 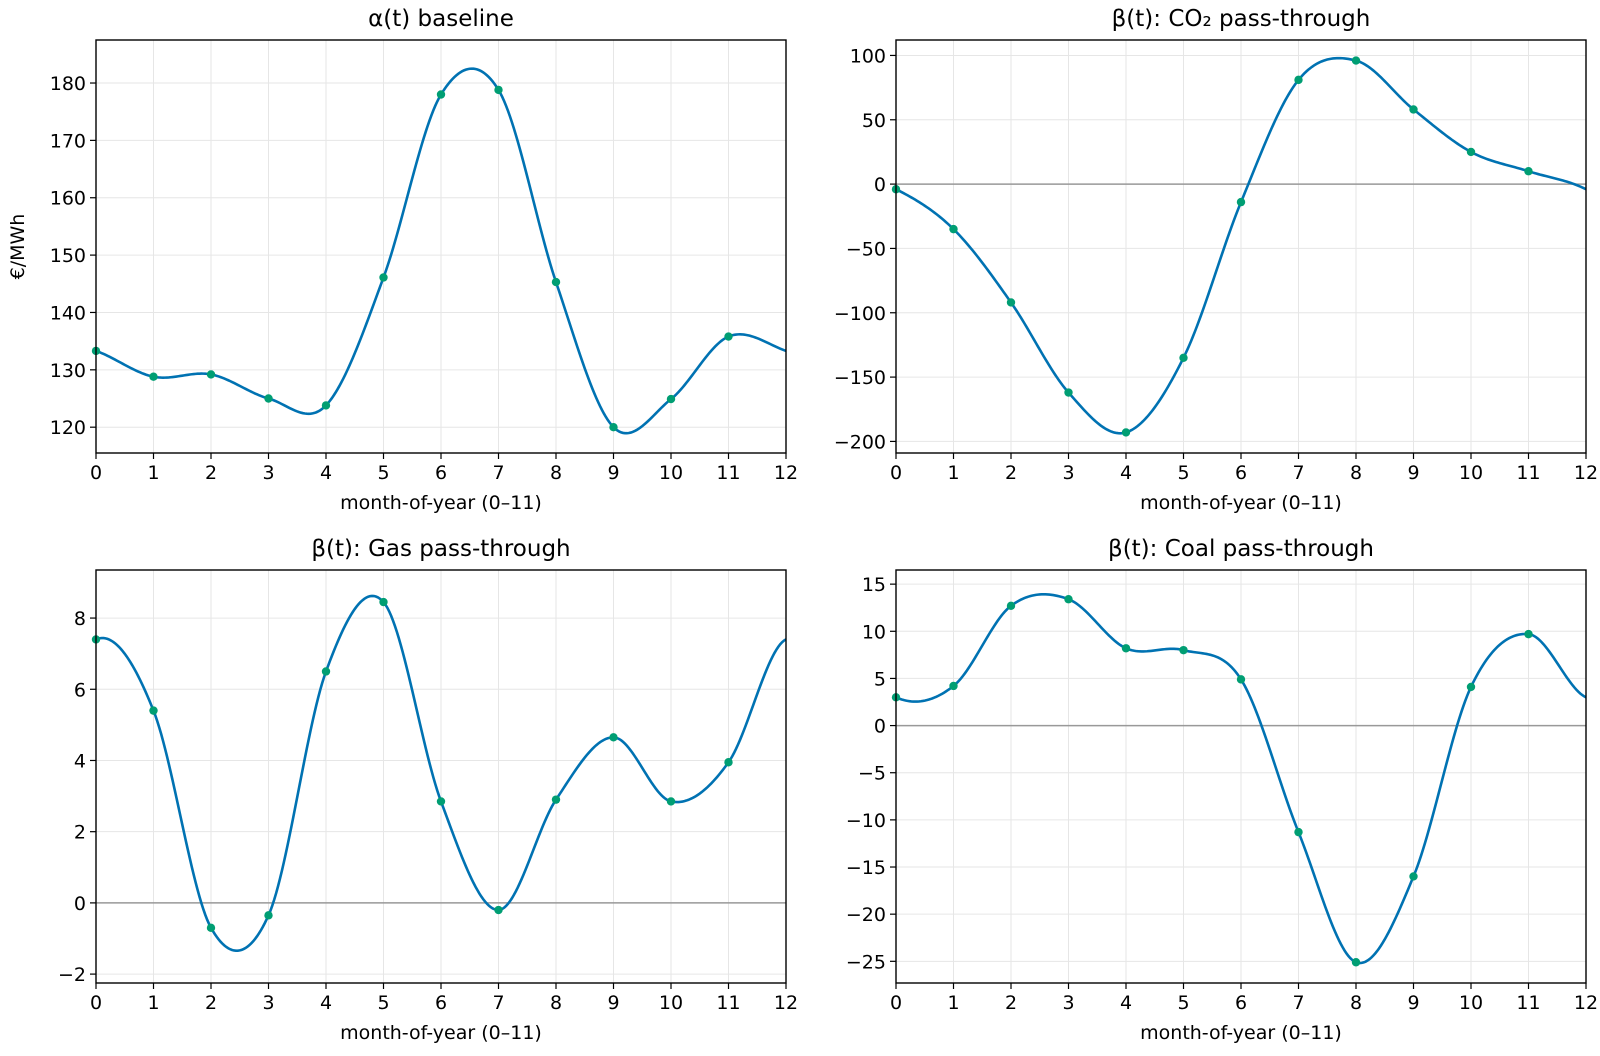 I want to click on panel-title: α(t) baseline, so click(x=441, y=19).